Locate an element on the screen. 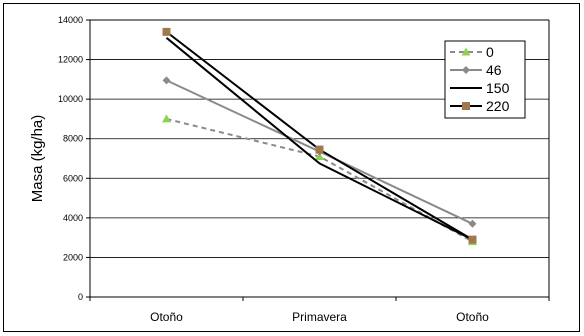 This screenshot has height=336, width=584. y-tick-label-8000: 8000 is located at coordinates (73, 139).